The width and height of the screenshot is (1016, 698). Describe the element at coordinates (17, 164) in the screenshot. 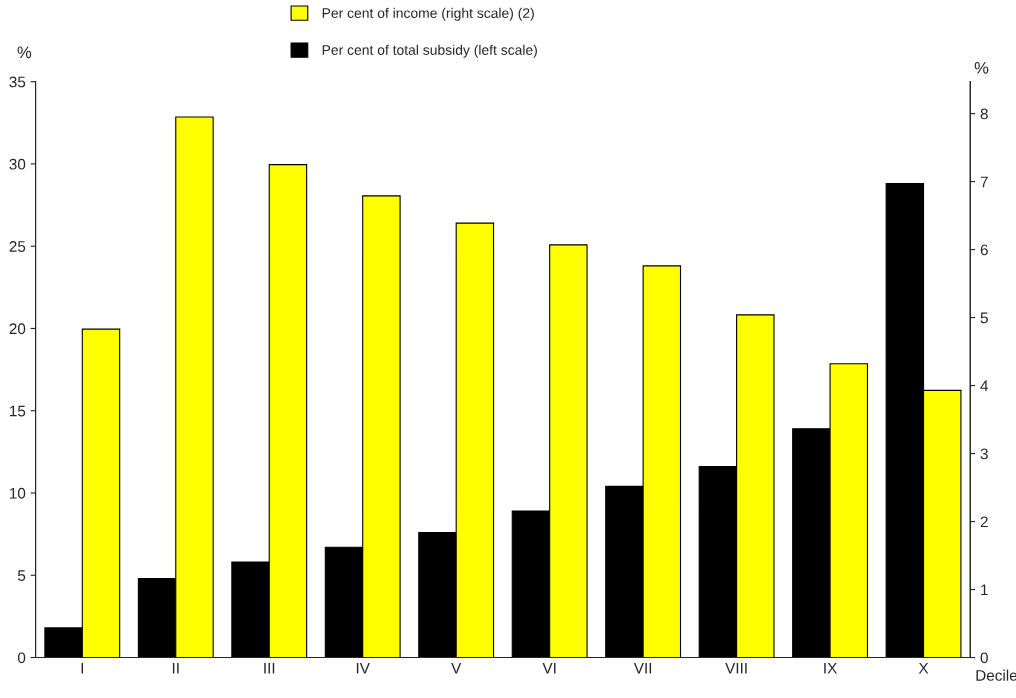

I see `y-tick-label: 30` at that location.